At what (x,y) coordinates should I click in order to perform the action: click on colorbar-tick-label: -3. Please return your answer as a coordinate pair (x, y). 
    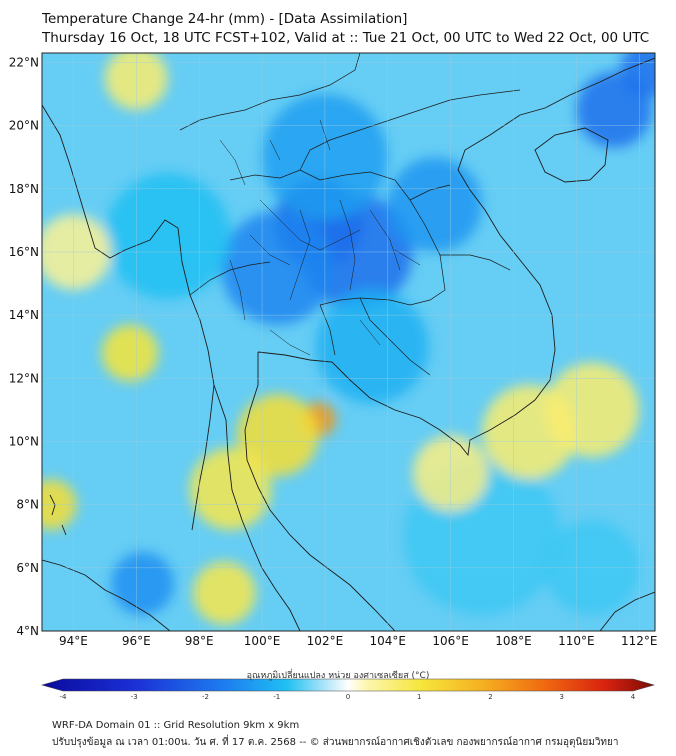
    Looking at the image, I should click on (134, 696).